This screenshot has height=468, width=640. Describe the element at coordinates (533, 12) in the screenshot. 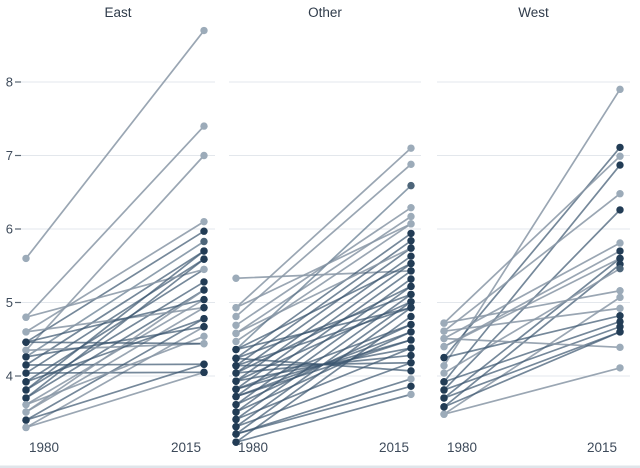

I see `facet-title: West` at that location.